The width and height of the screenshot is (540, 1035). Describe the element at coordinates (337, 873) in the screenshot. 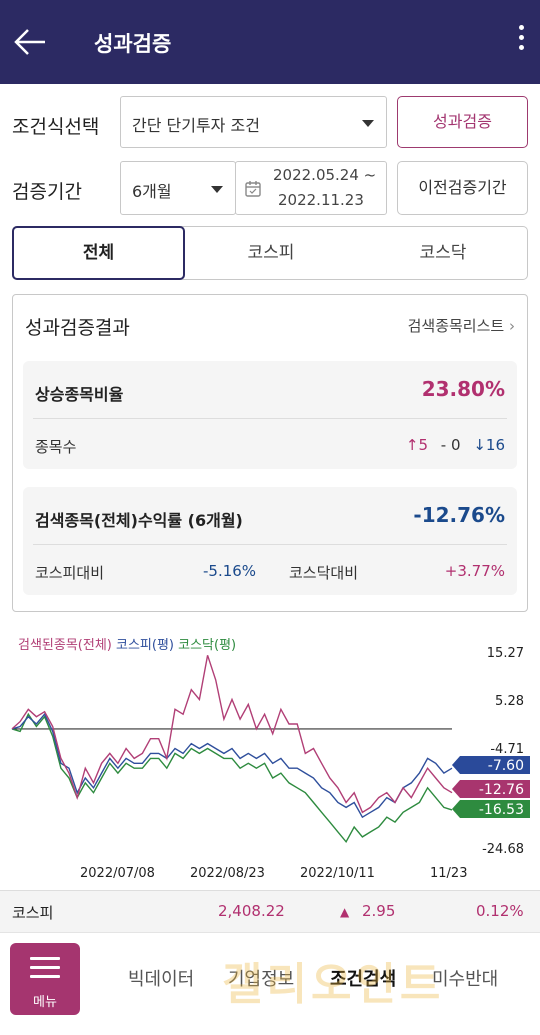

I see `x-tick-label: 2022/10/11` at that location.